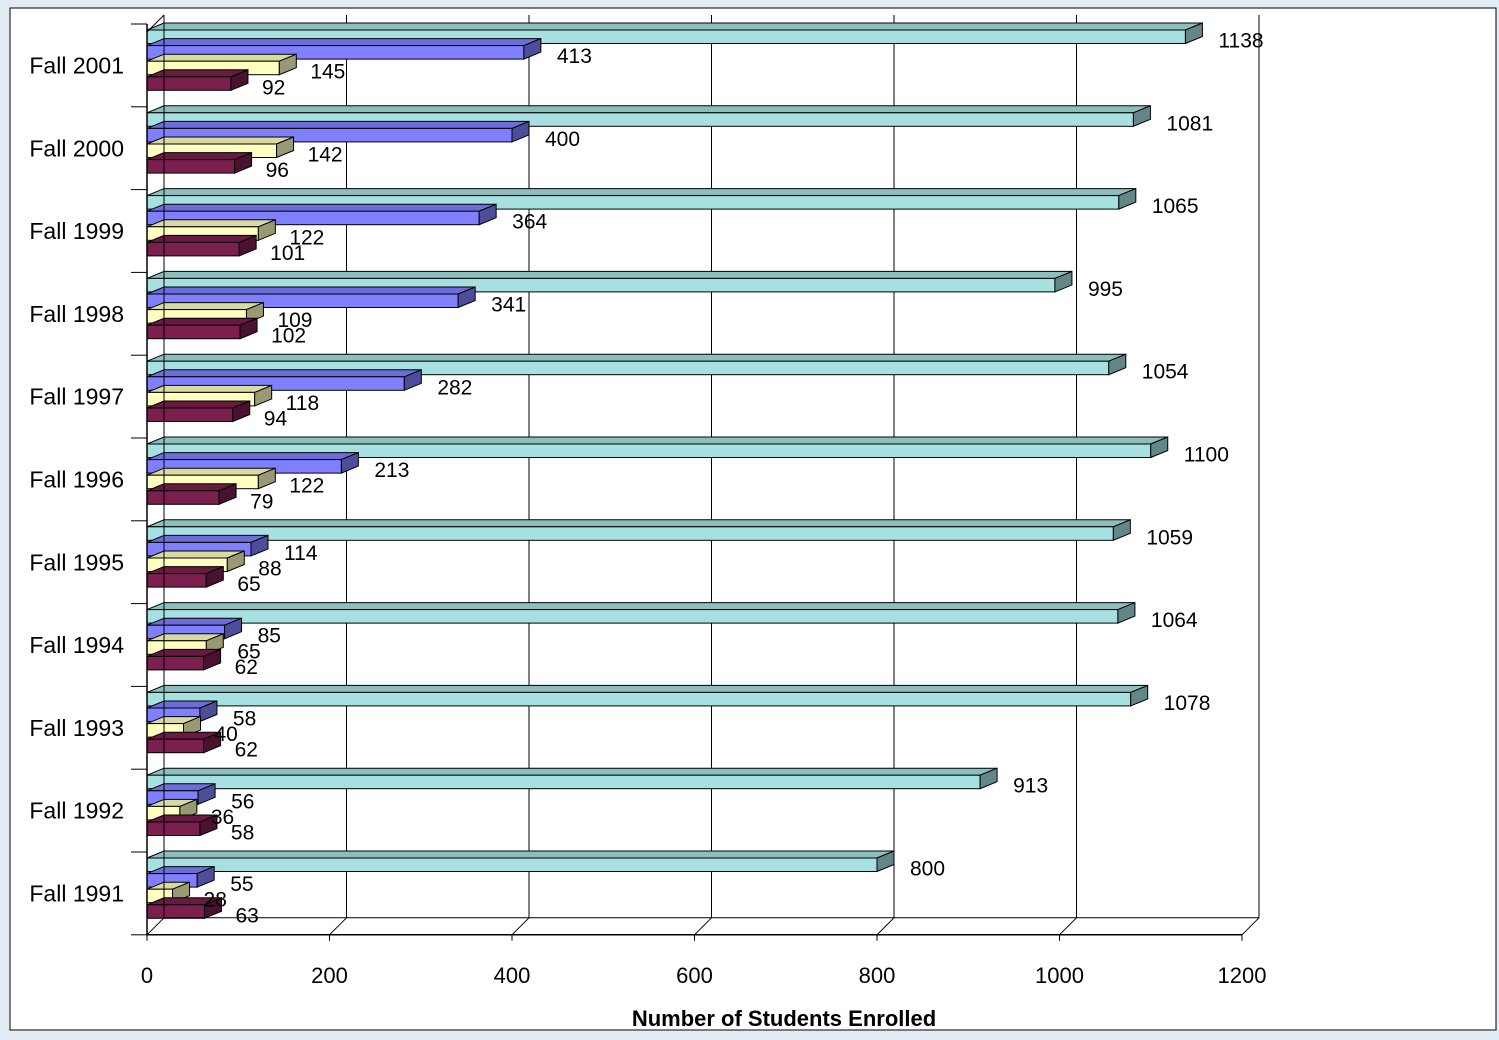 This screenshot has width=1499, height=1040. What do you see at coordinates (269, 636) in the screenshot?
I see `data-label: 85` at bounding box center [269, 636].